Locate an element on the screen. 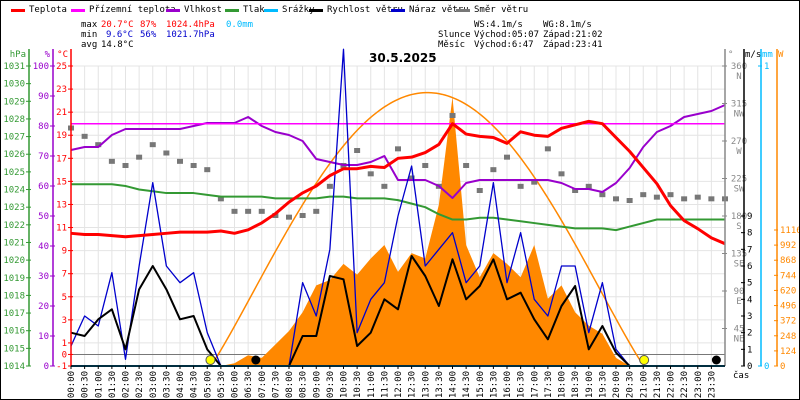  axis-tick-label: 80 is located at coordinates (43, 127).